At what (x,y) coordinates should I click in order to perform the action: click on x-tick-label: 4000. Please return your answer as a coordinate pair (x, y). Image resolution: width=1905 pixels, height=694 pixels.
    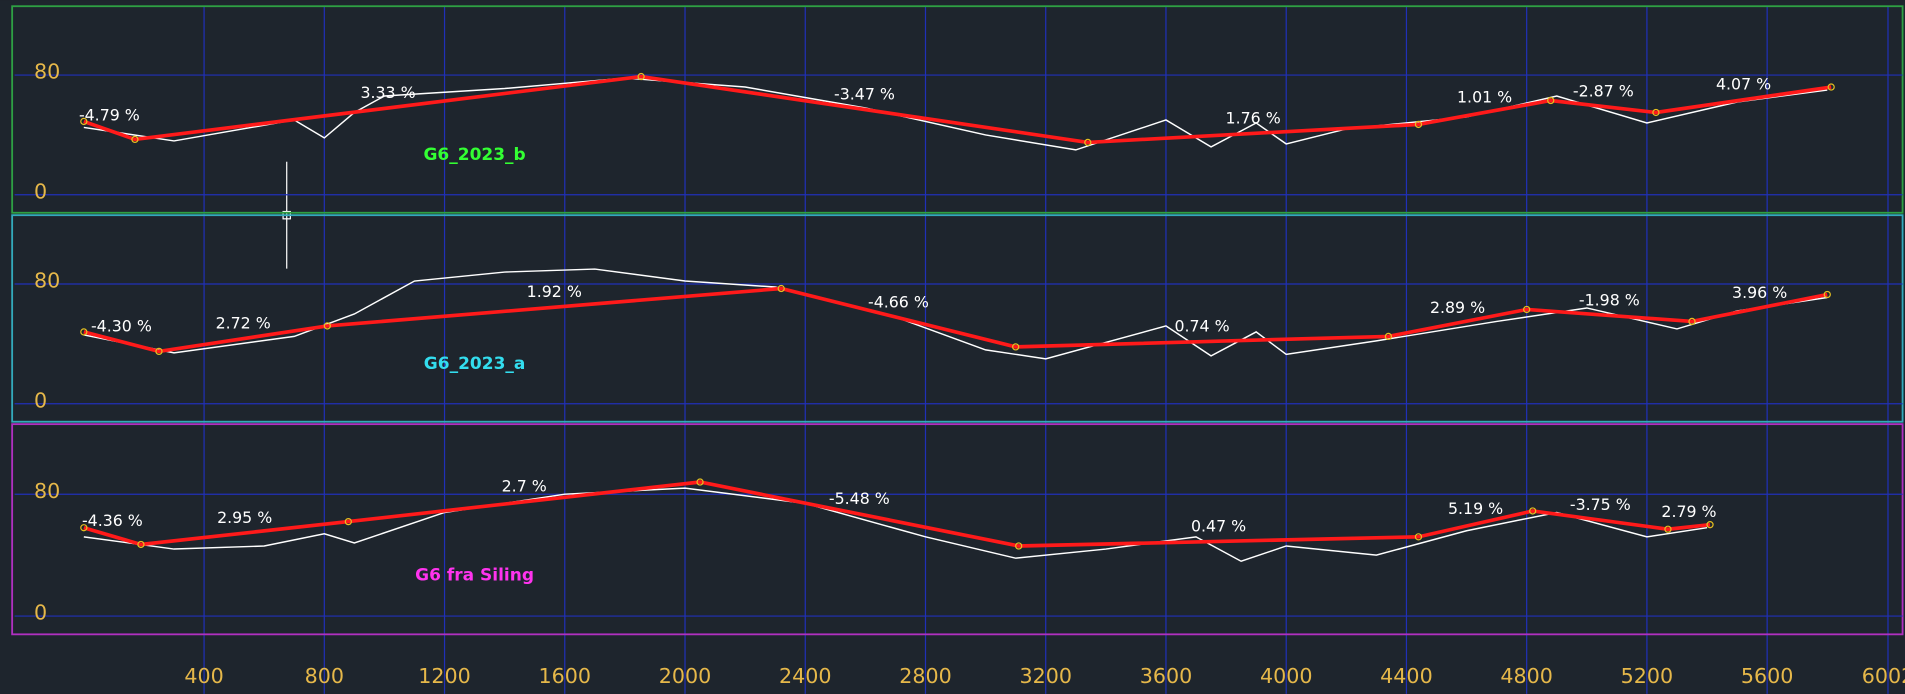
    Looking at the image, I should click on (1286, 676).